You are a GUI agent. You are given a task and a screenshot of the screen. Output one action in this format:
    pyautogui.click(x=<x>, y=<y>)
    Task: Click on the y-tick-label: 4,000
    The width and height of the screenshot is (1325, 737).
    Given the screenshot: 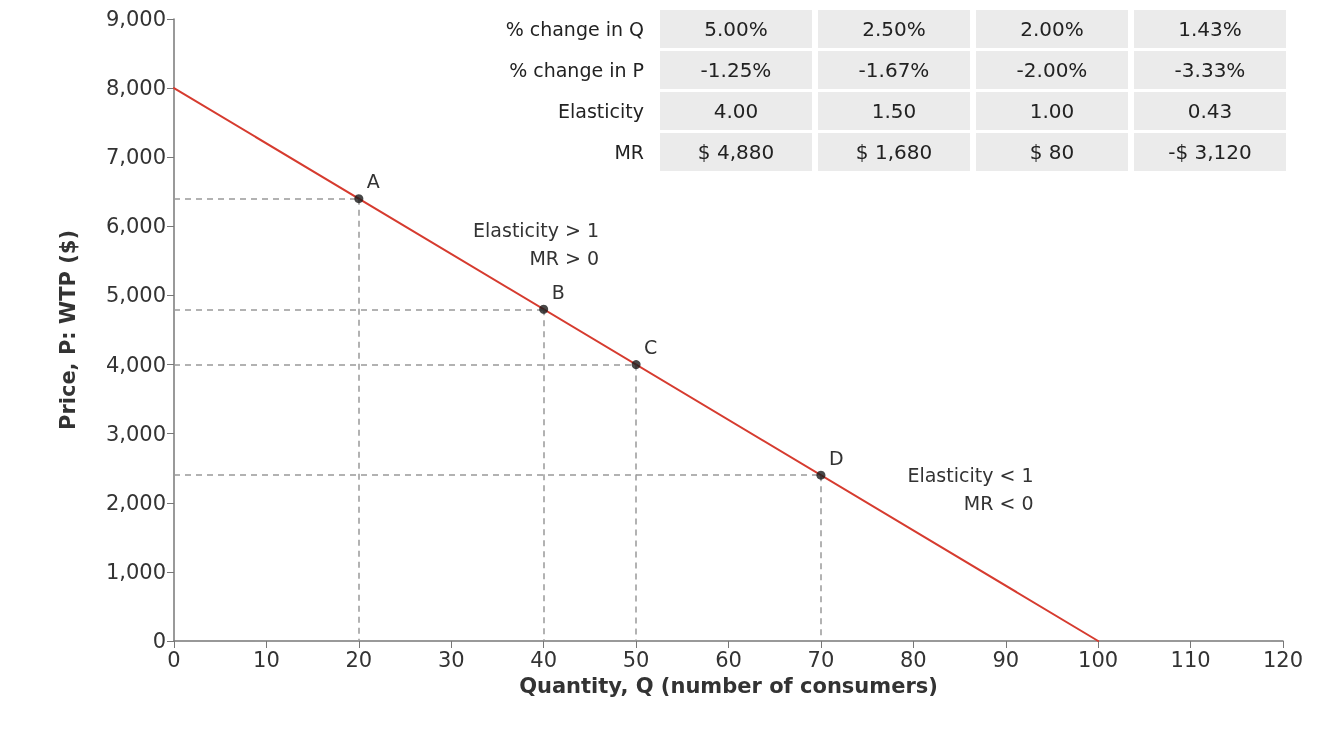 What is the action you would take?
    pyautogui.click(x=135, y=364)
    